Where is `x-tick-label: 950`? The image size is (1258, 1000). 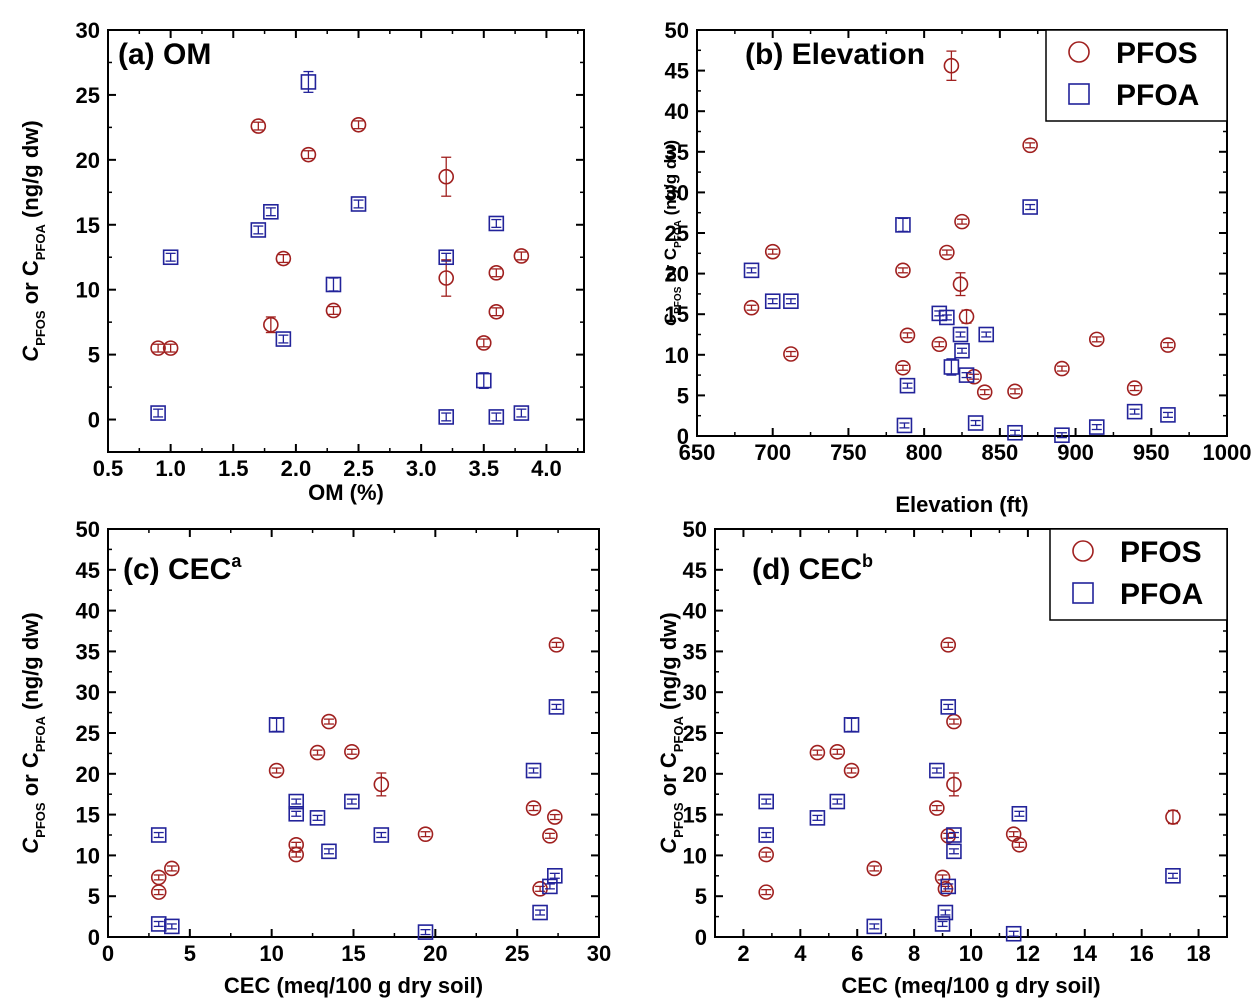 x-tick-label: 950 is located at coordinates (1151, 452).